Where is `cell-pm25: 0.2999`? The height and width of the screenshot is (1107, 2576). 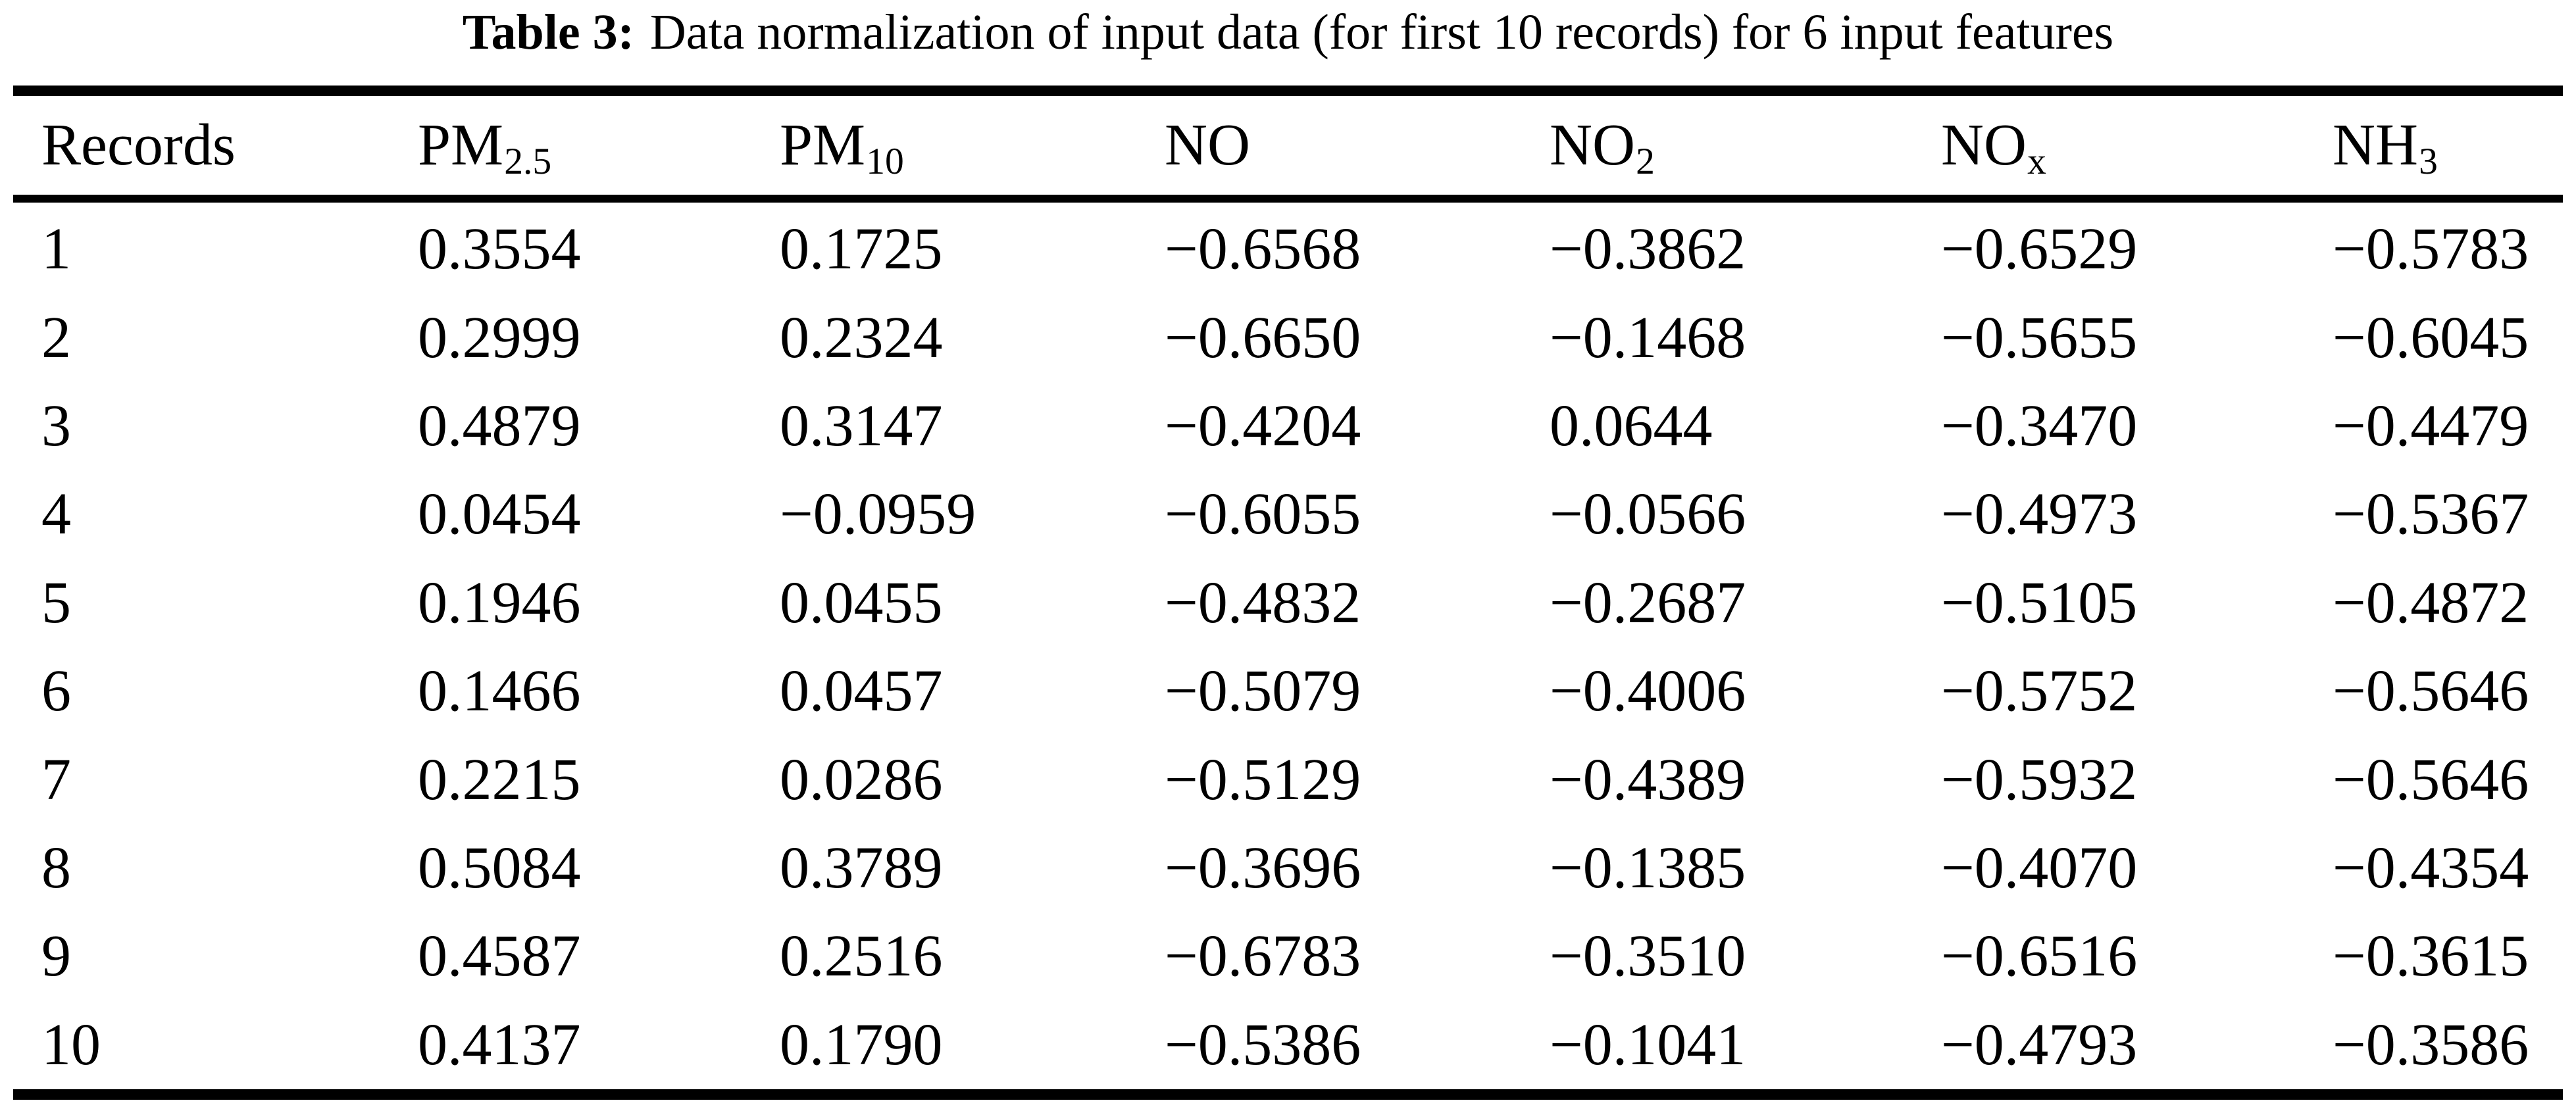
cell-pm25: 0.2999 is located at coordinates (500, 337).